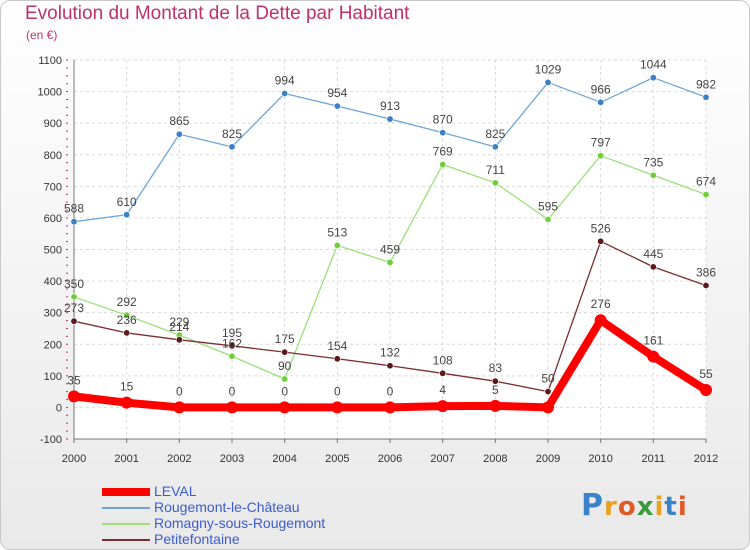 This screenshot has width=750, height=550. I want to click on data-label: 386, so click(706, 273).